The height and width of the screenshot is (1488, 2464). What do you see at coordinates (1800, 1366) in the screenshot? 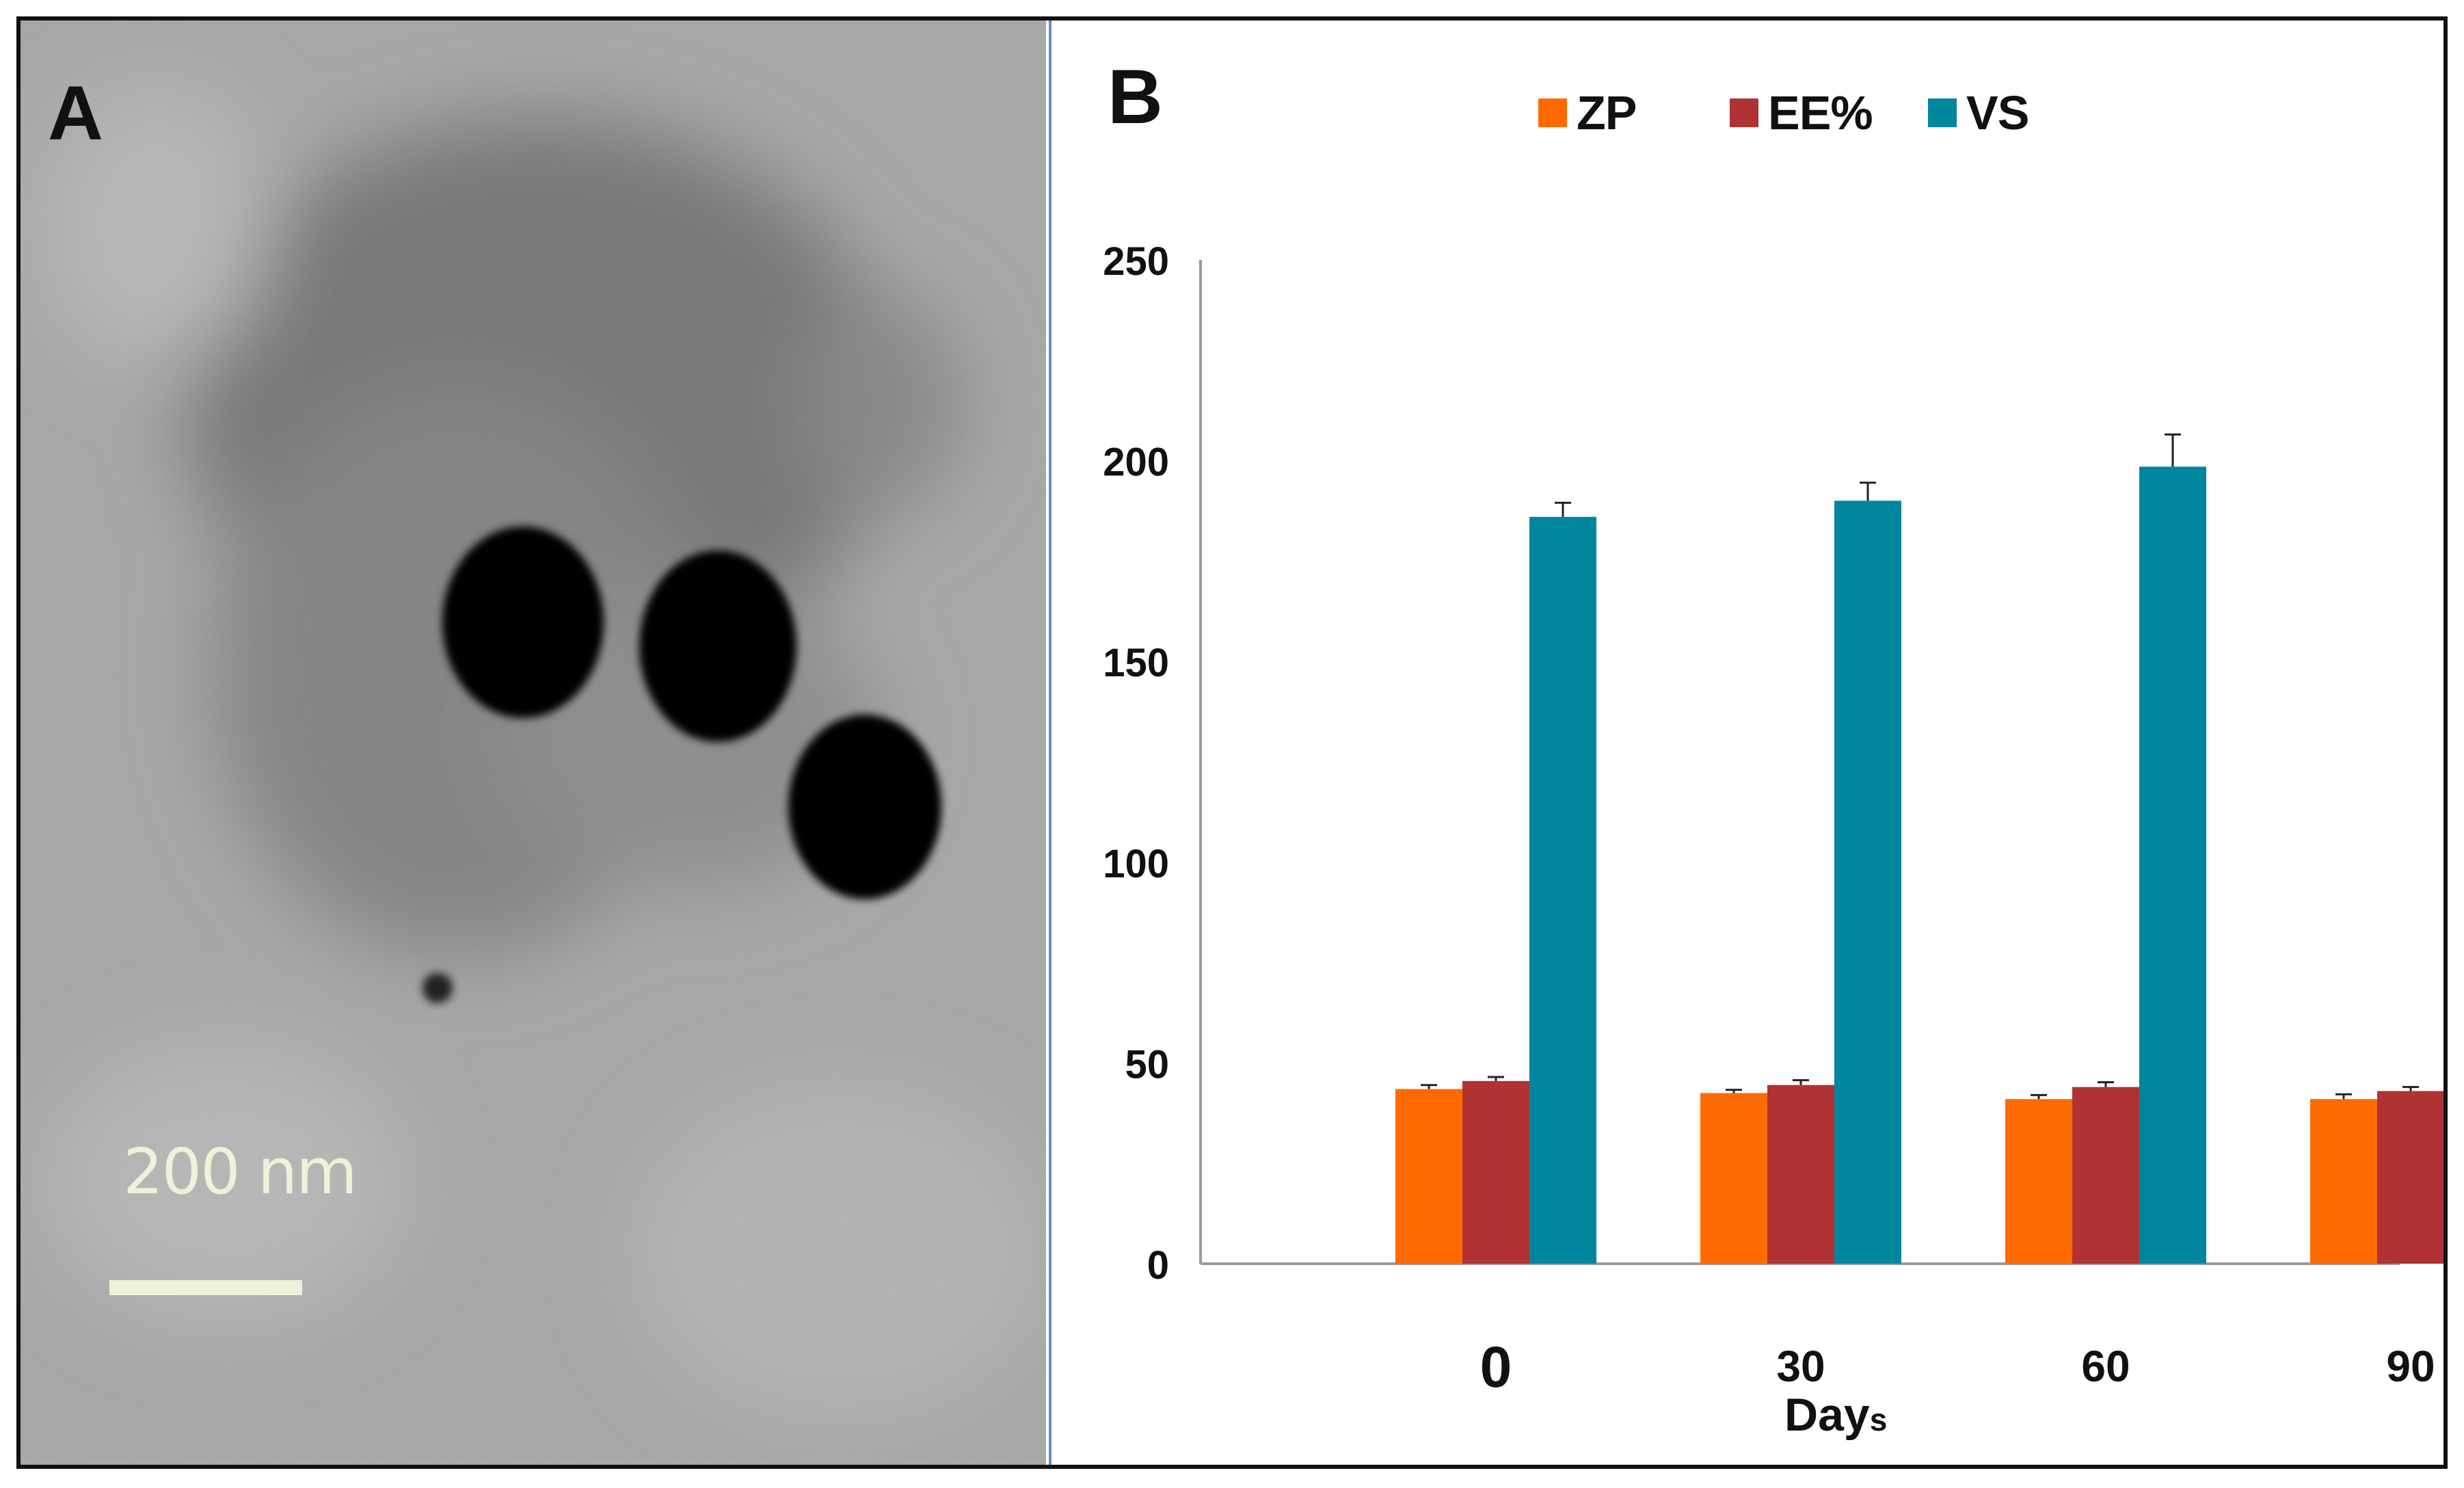
I see `x-tick-label-30: 30` at bounding box center [1800, 1366].